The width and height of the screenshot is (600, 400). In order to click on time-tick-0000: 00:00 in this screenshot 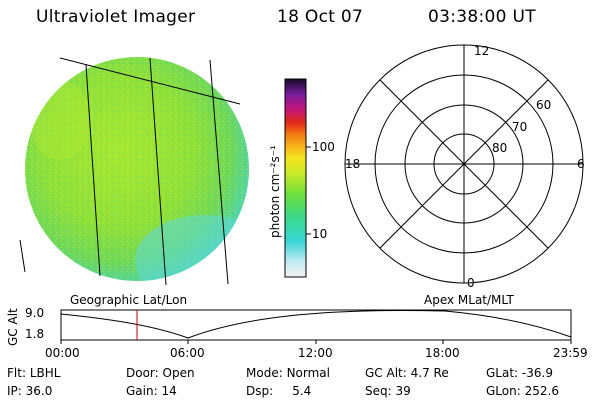, I will do `click(62, 353)`.